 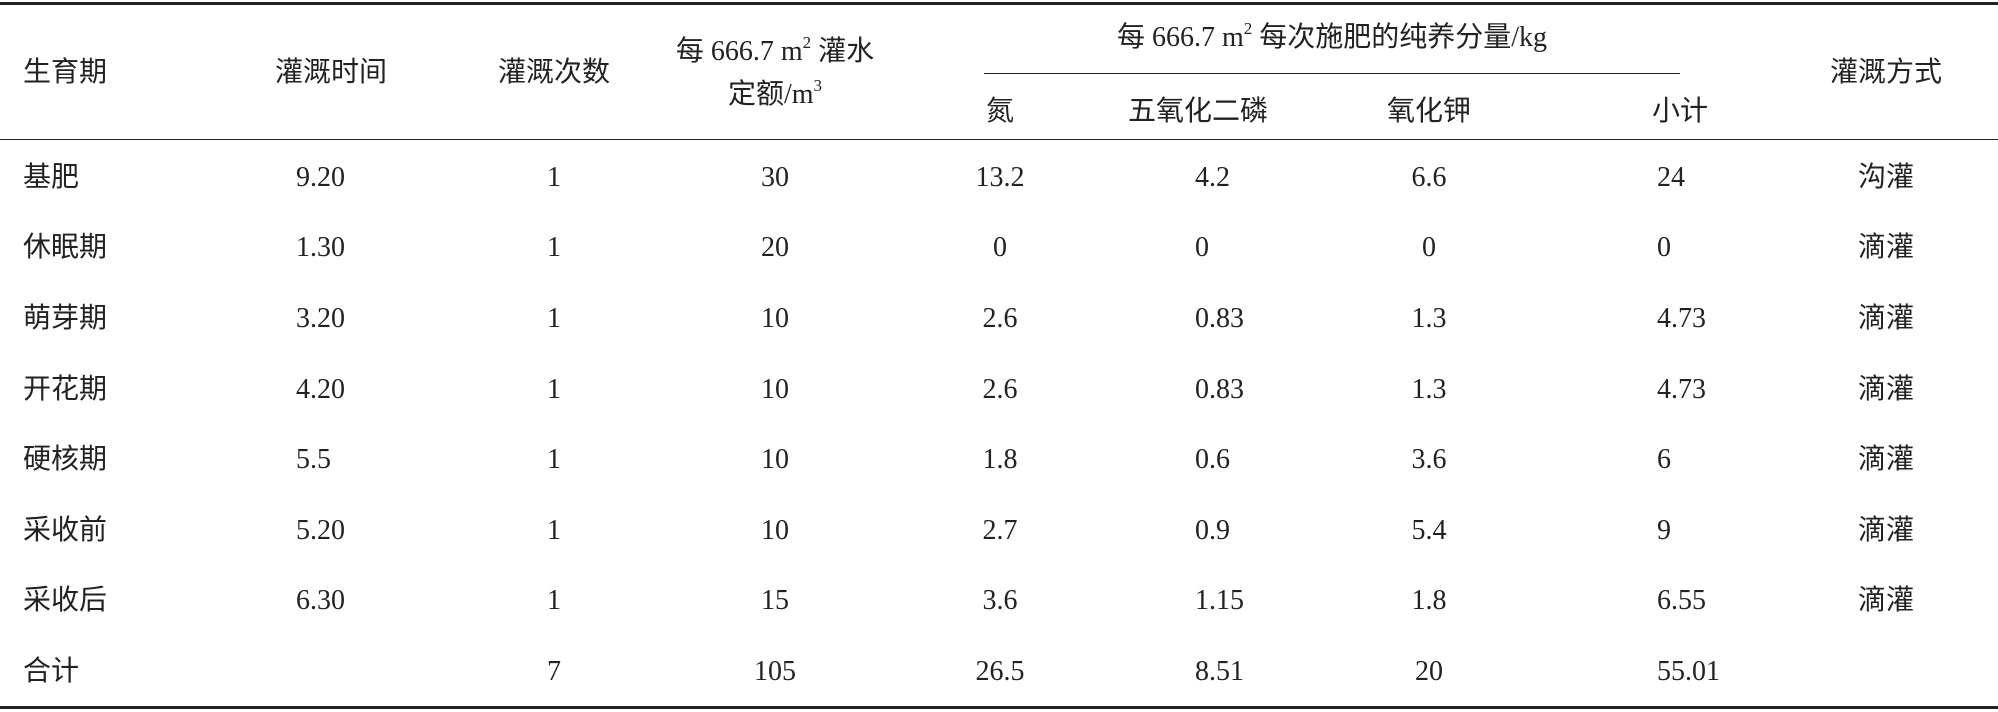 I want to click on table-cell: 5.4, so click(x=1429, y=530).